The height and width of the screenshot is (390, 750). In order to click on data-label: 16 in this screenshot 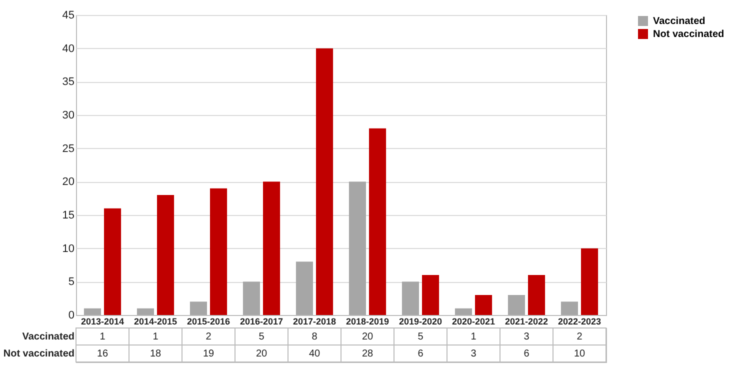, I will do `click(102, 354)`.